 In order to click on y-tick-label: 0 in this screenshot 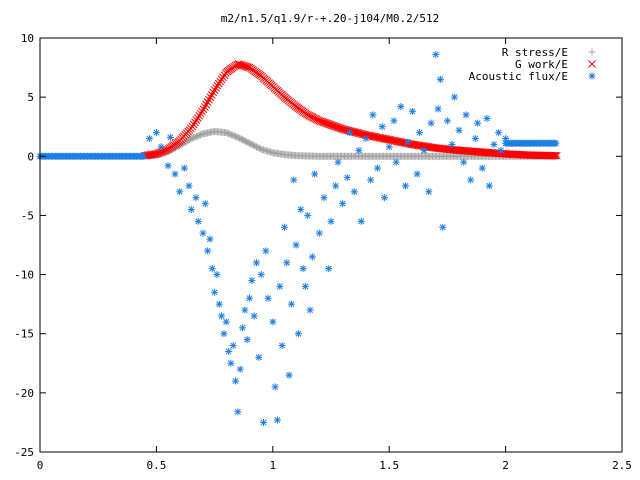, I will do `click(30, 156)`.